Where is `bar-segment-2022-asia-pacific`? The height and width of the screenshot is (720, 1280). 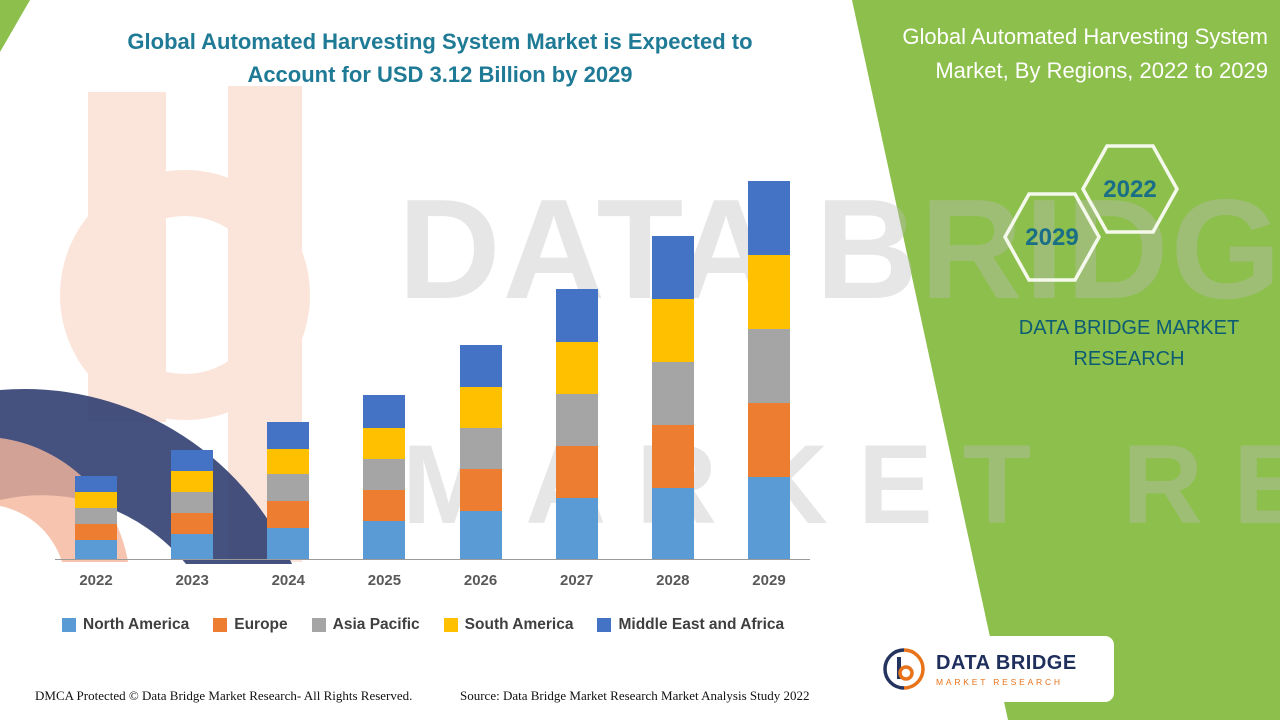 bar-segment-2022-asia-pacific is located at coordinates (96, 516).